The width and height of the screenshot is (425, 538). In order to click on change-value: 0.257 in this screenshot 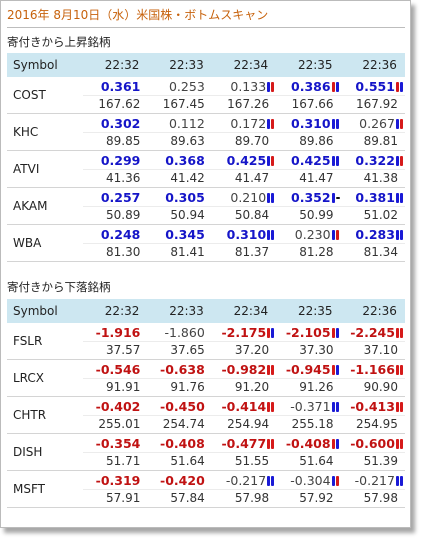, I will do `click(120, 197)`.